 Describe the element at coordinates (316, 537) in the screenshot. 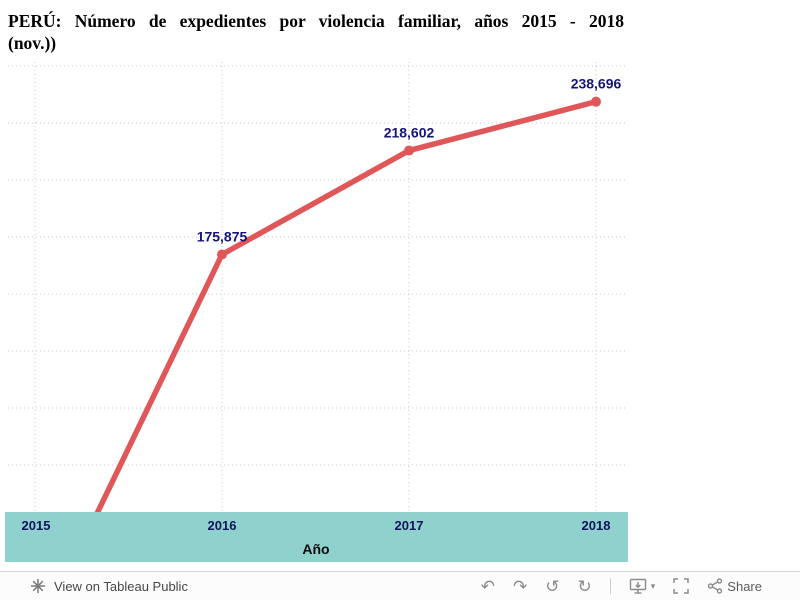

I see `x-axis-band: 2015 2016 2017 2018 Año` at that location.